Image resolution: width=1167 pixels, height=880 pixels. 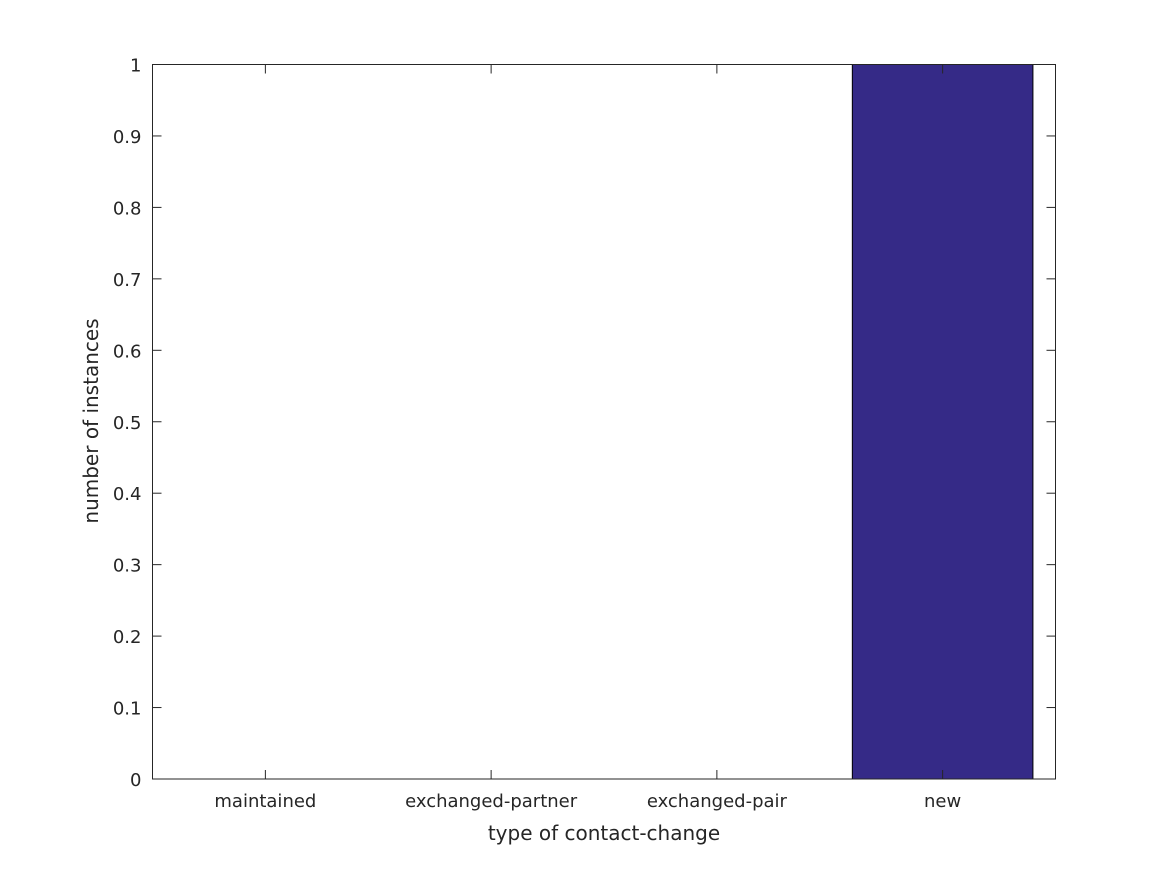 I want to click on bars, so click(x=942, y=422).